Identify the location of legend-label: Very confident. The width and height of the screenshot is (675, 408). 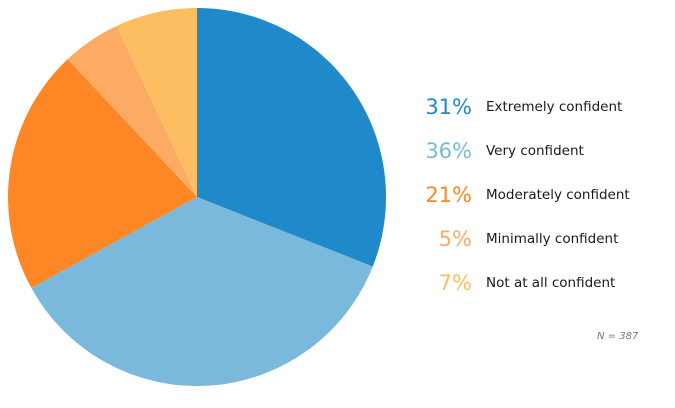
(535, 151).